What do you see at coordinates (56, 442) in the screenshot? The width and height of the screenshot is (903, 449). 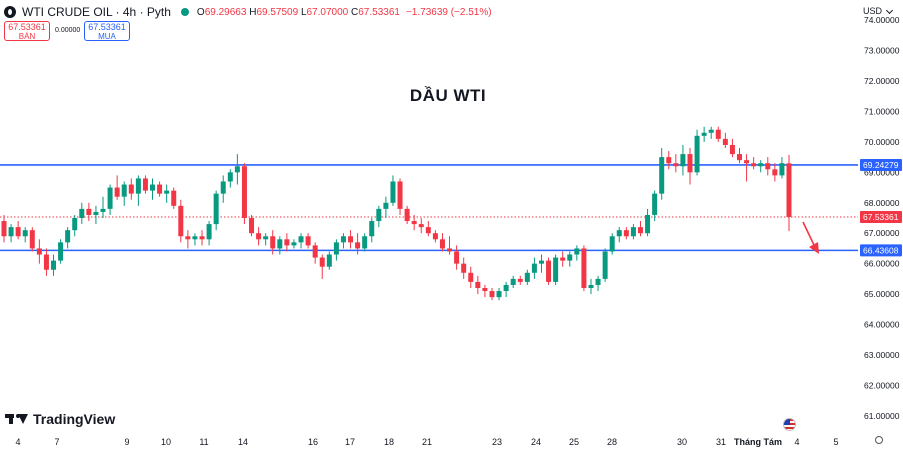 I see `x-tick-label: 7` at bounding box center [56, 442].